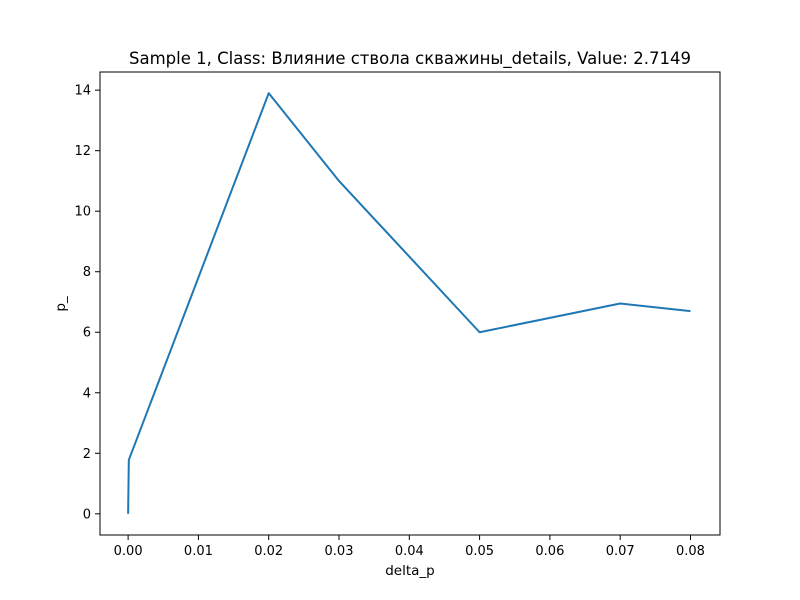 The height and width of the screenshot is (600, 800). Describe the element at coordinates (87, 454) in the screenshot. I see `y-tick-label-1: 2` at that location.